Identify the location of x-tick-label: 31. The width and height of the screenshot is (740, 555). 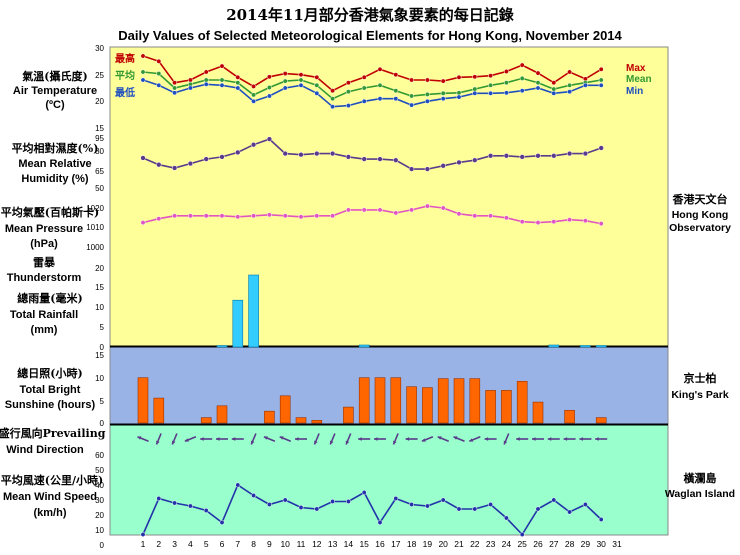
(617, 544).